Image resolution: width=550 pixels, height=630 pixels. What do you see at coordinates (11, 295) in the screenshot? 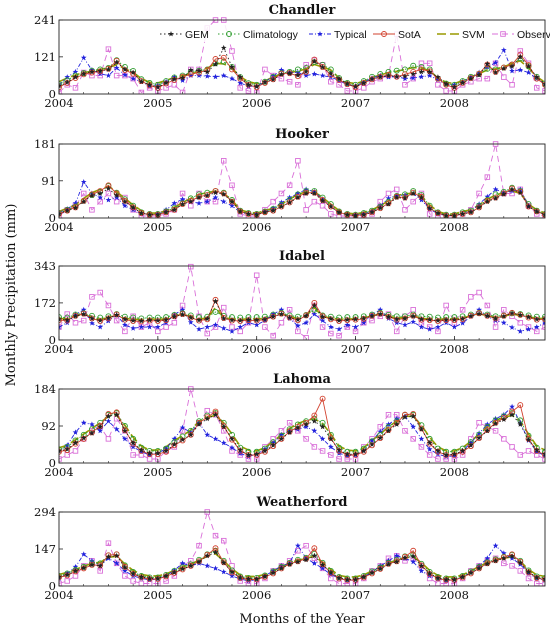
I see `y-axis-label: Monthly Precipitation (mm)` at bounding box center [11, 295].